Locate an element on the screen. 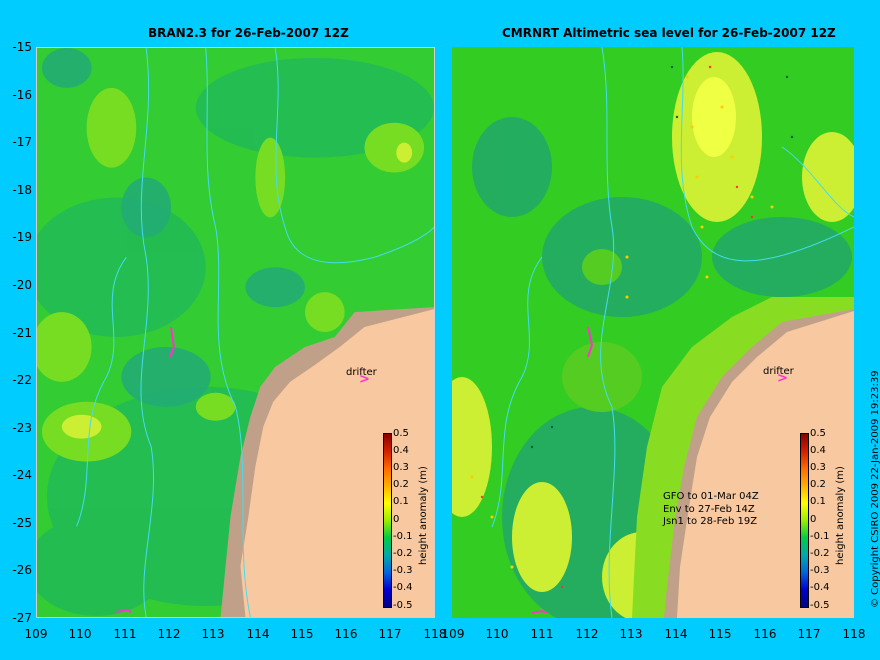  right-drifter-arrow-icon: > is located at coordinates (782, 378).